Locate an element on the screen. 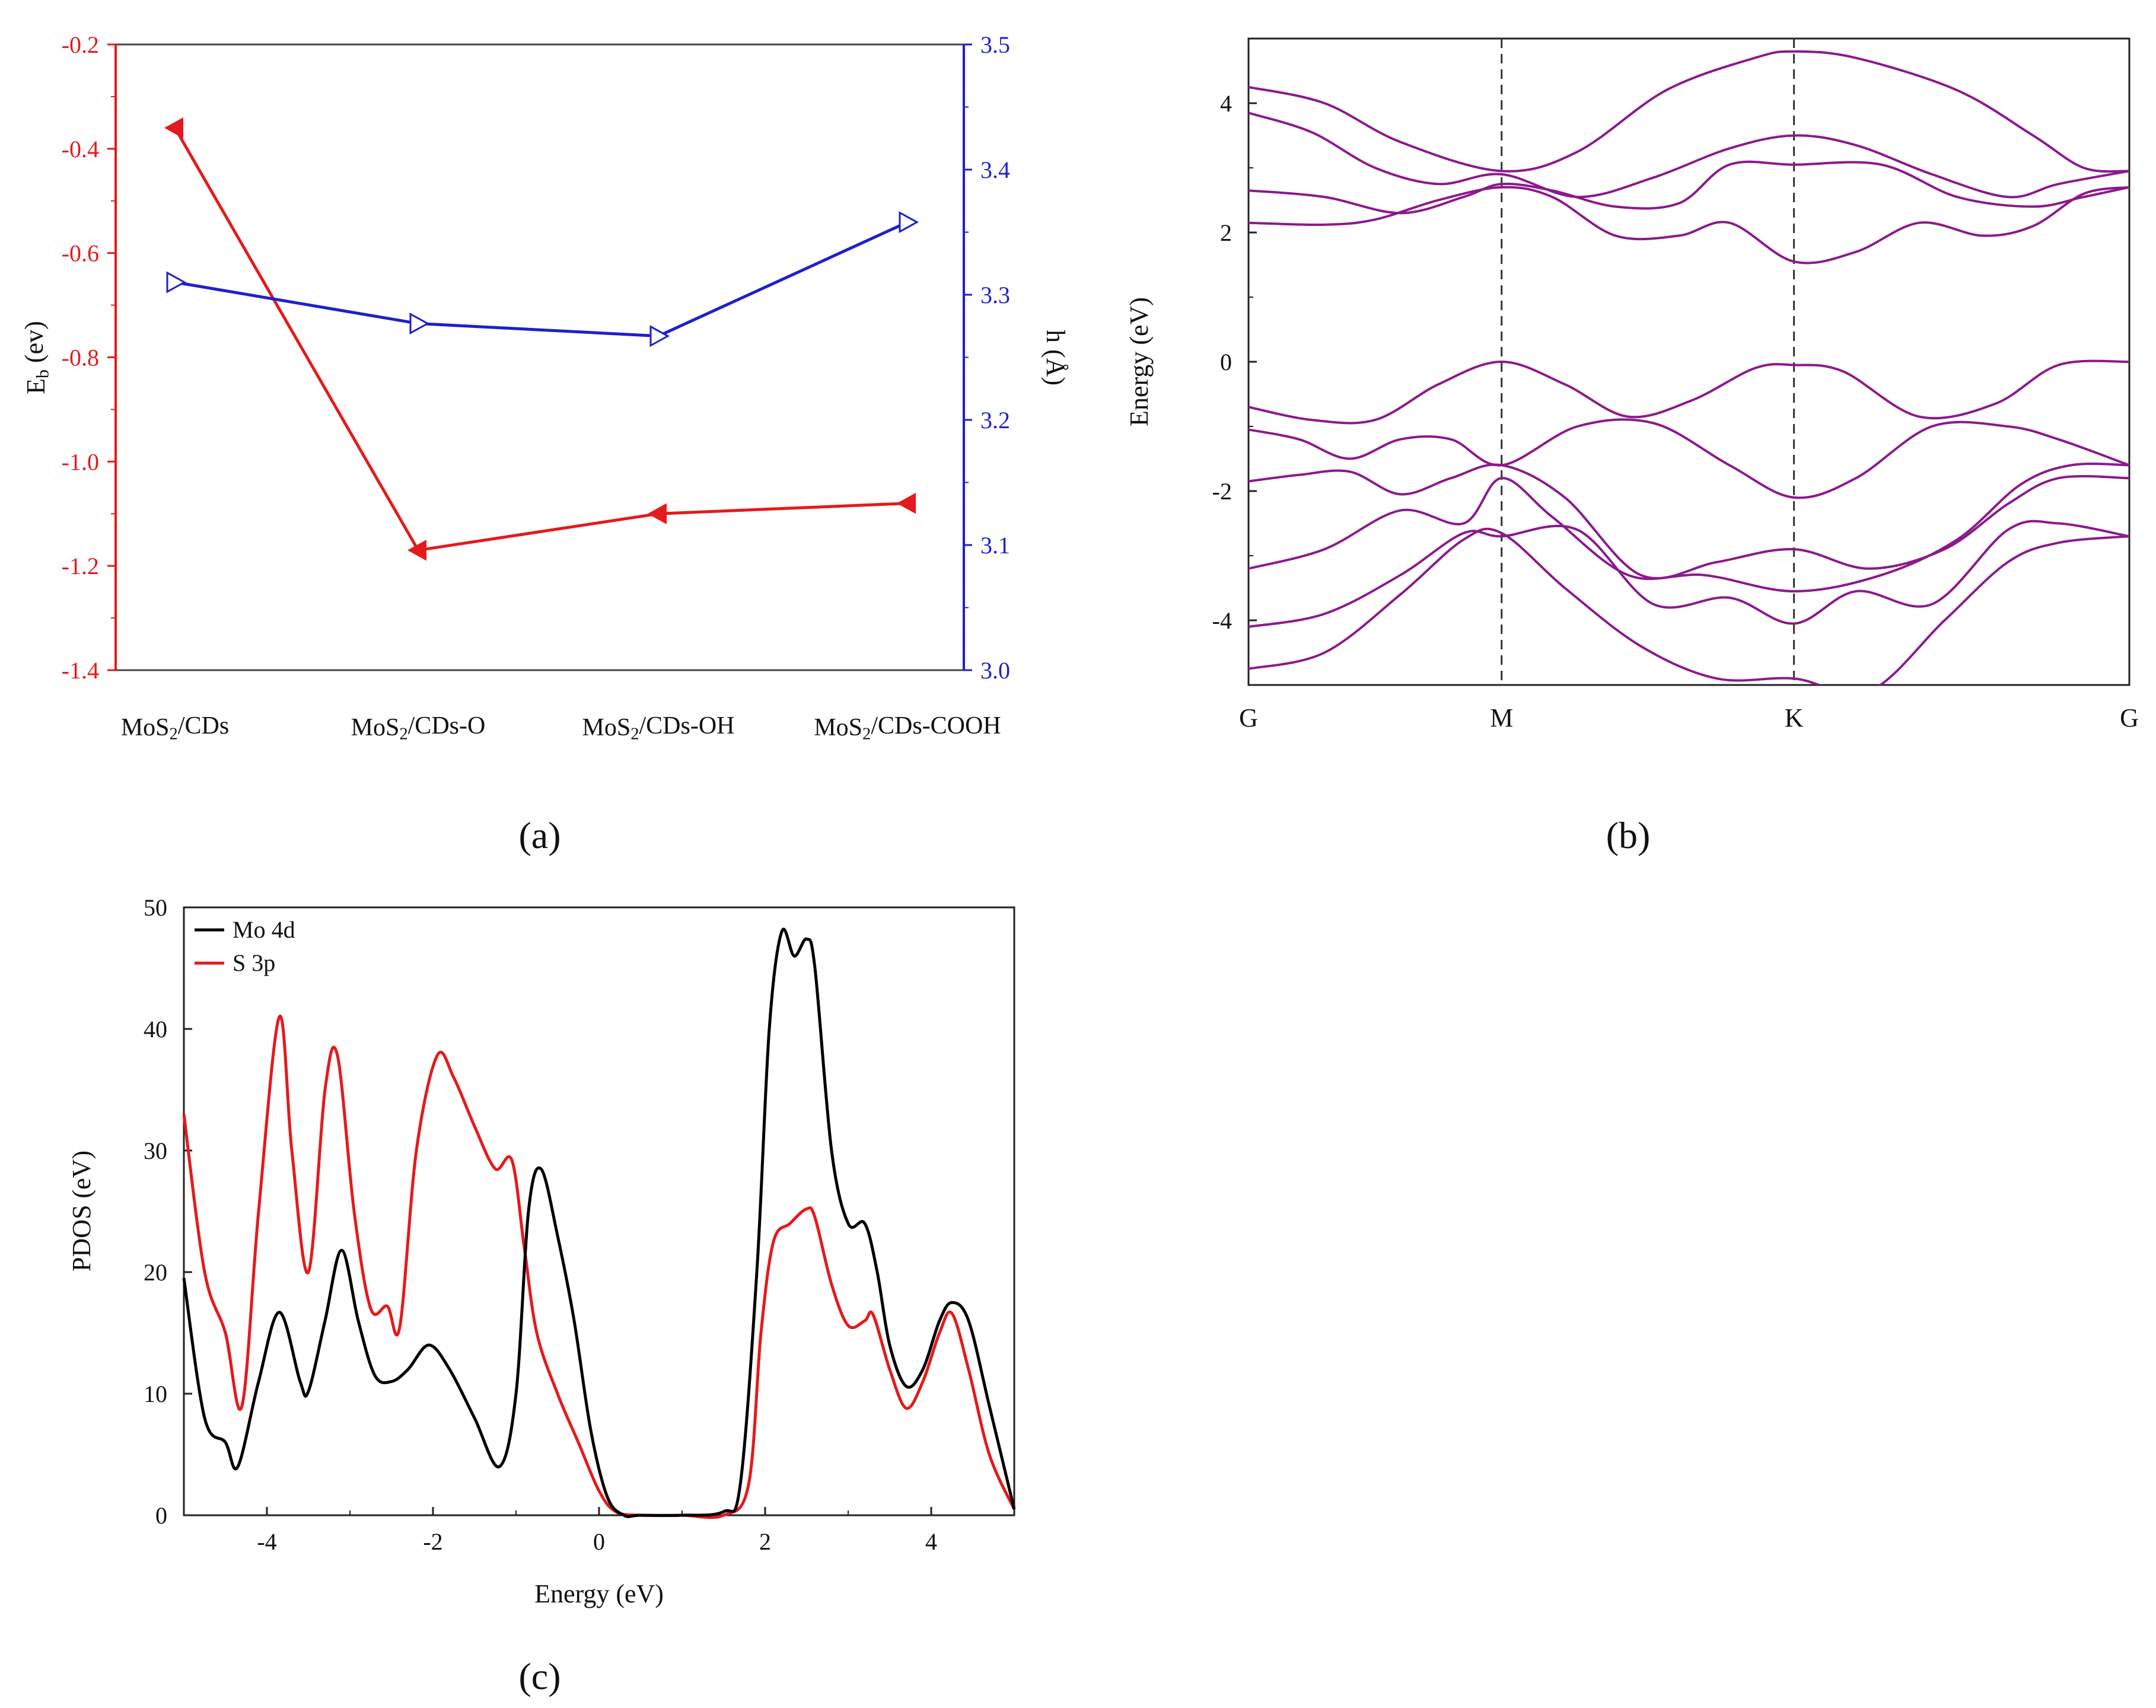  panel-a-left-axis-label: Eb (ev) is located at coordinates (36, 357).